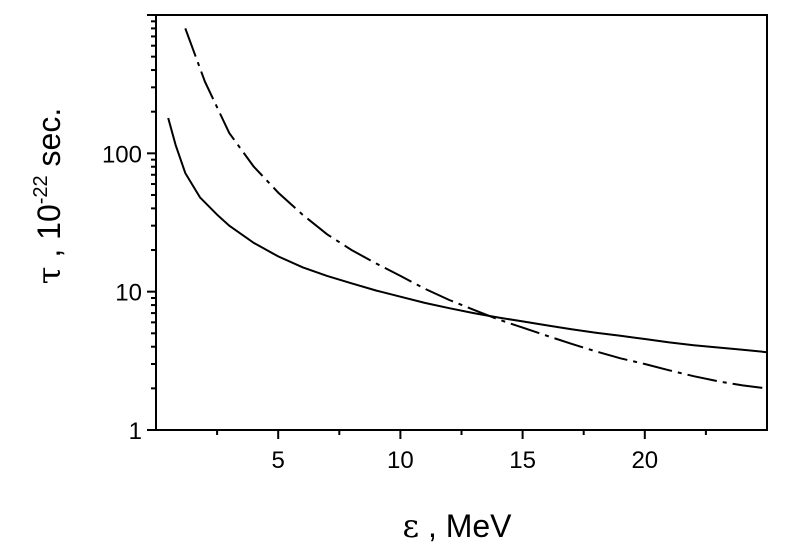 The width and height of the screenshot is (797, 547). I want to click on y-tick-label: 10, so click(128, 293).